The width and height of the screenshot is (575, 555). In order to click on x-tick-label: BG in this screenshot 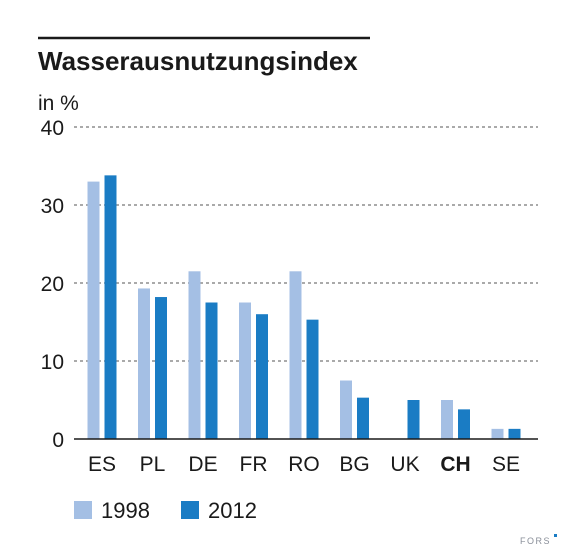, I will do `click(354, 464)`.